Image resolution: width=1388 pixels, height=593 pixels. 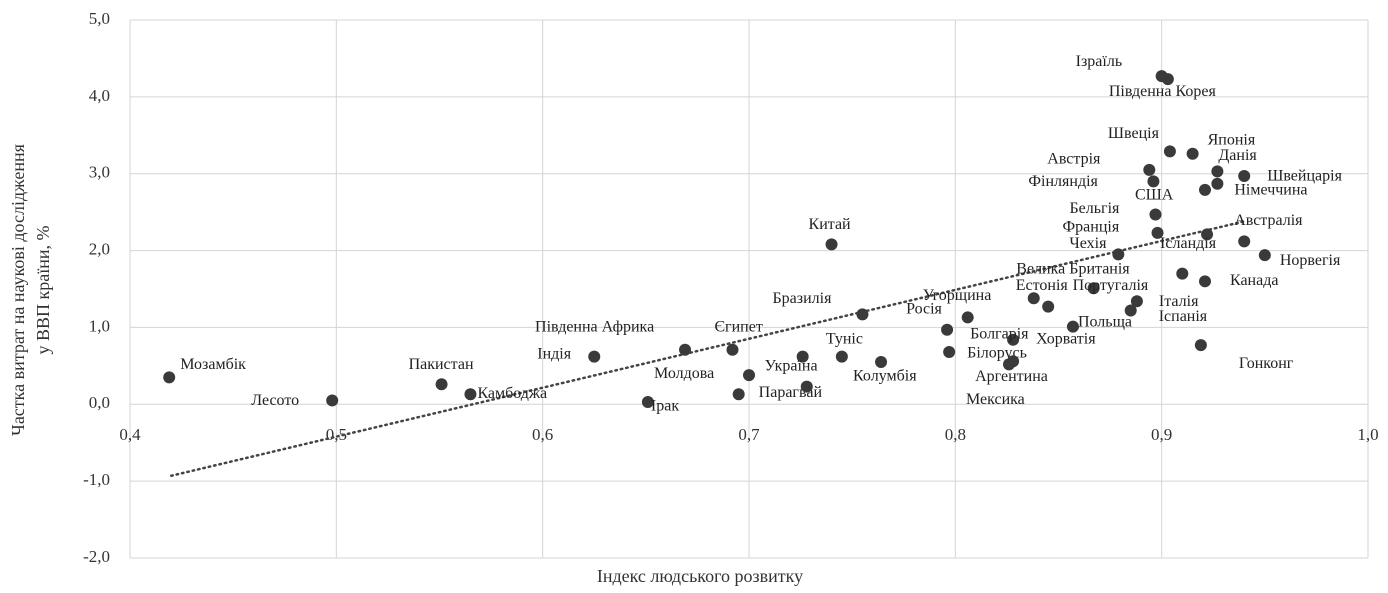 What do you see at coordinates (1111, 285) in the screenshot?
I see `point-label: Португалія` at bounding box center [1111, 285].